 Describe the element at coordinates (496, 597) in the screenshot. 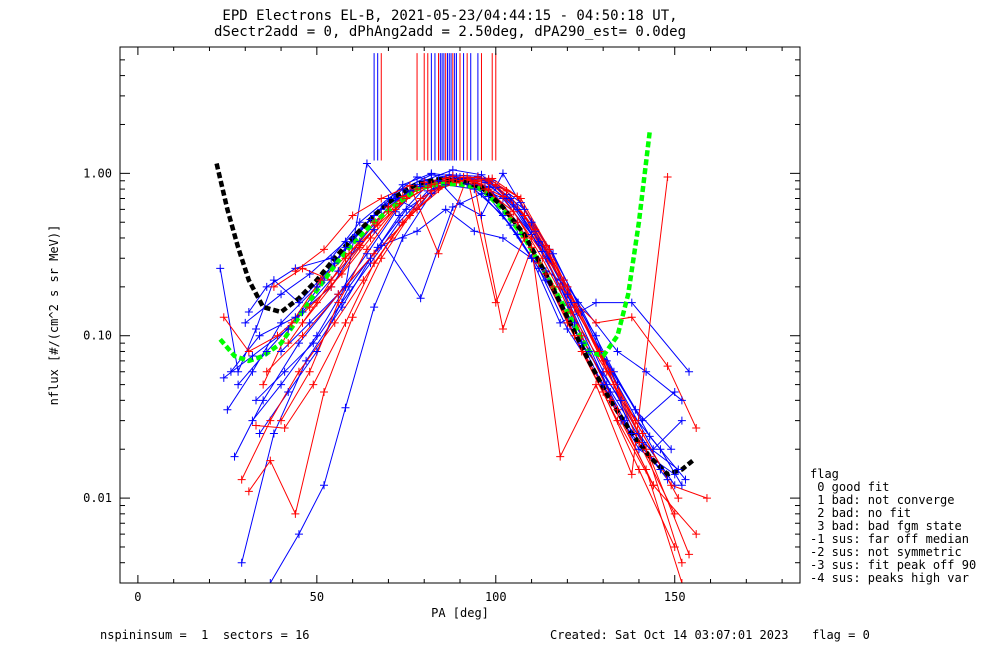

I see `x-tick-label: 100` at that location.